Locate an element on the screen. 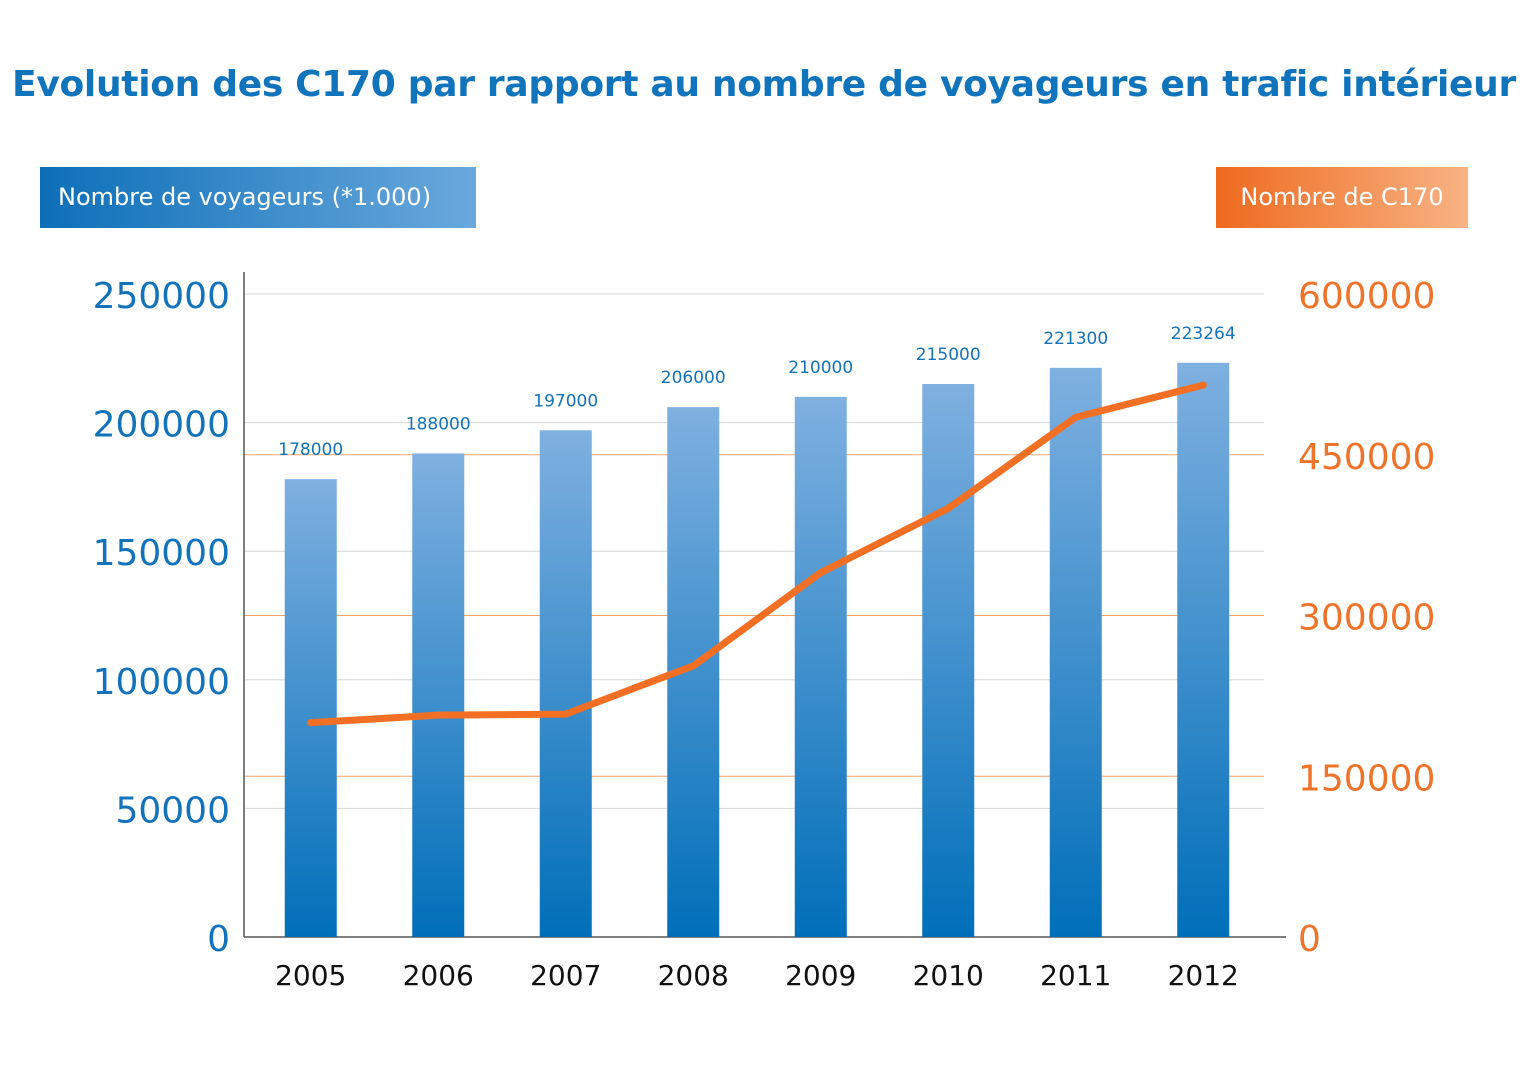  c170-point-2012 is located at coordinates (1203, 385).